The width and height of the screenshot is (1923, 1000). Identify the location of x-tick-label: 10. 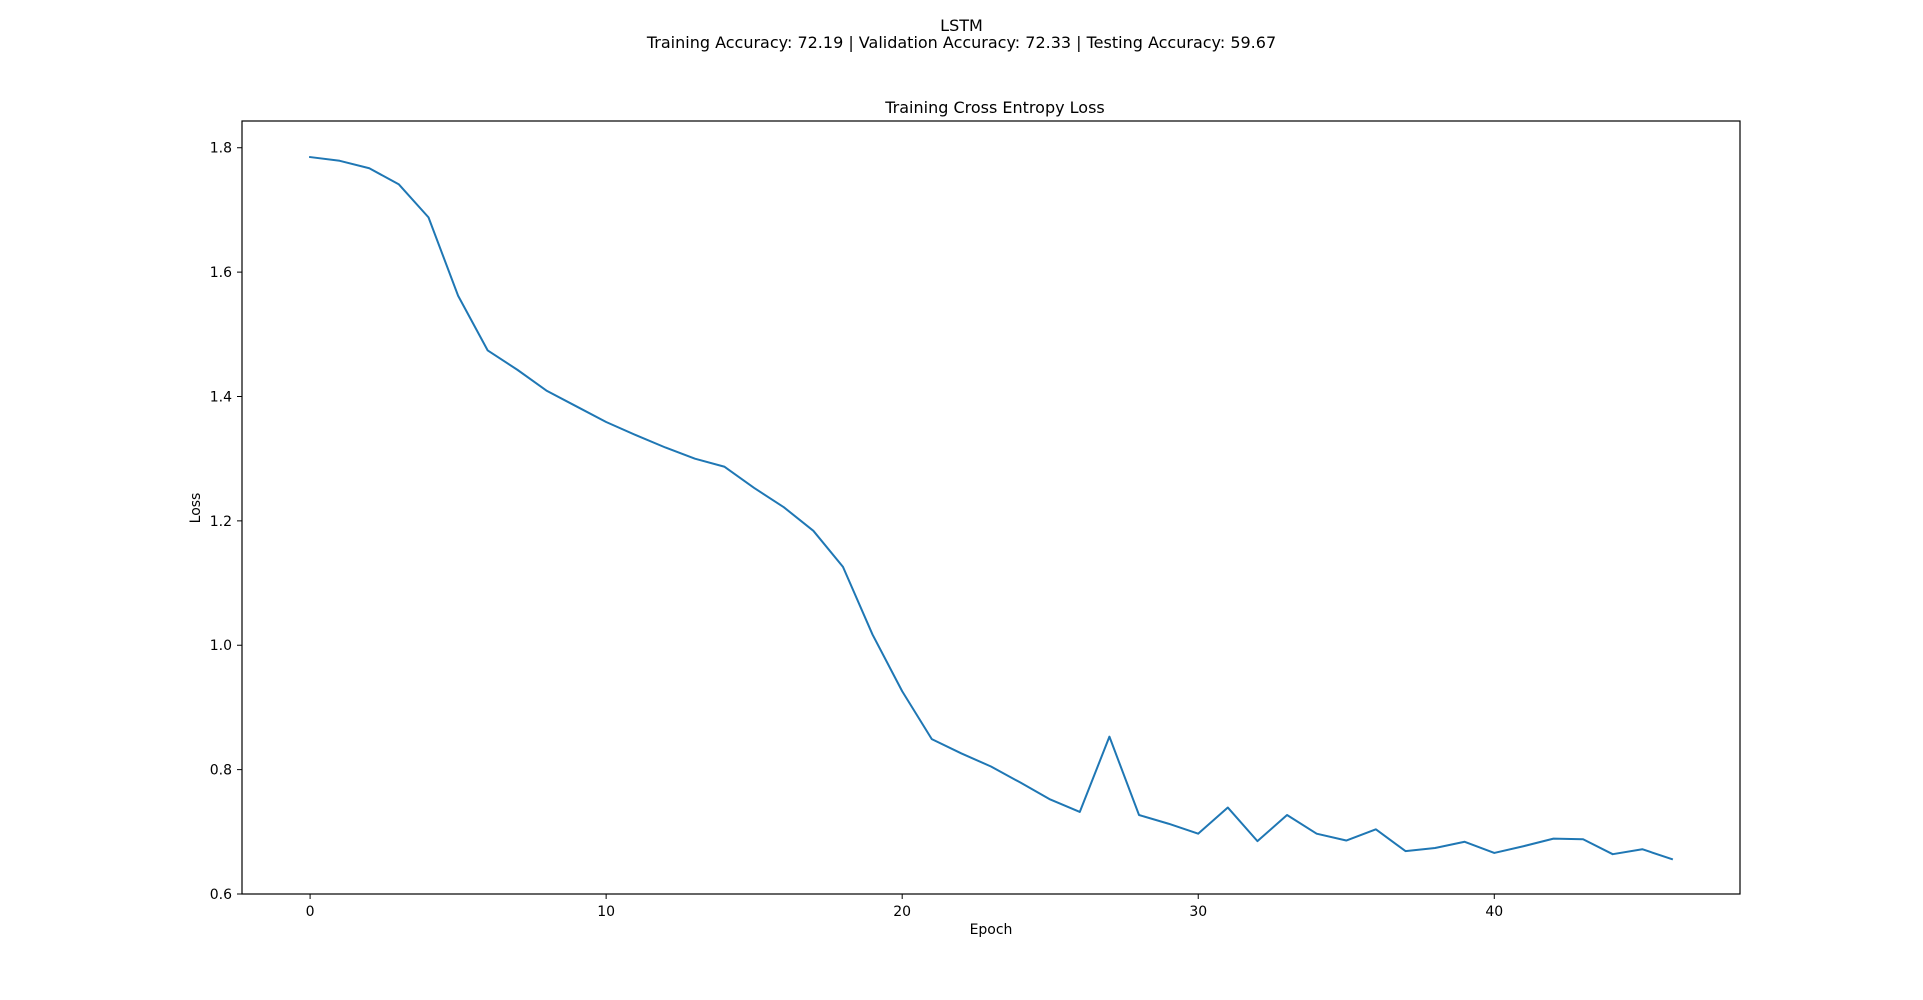
(606, 912).